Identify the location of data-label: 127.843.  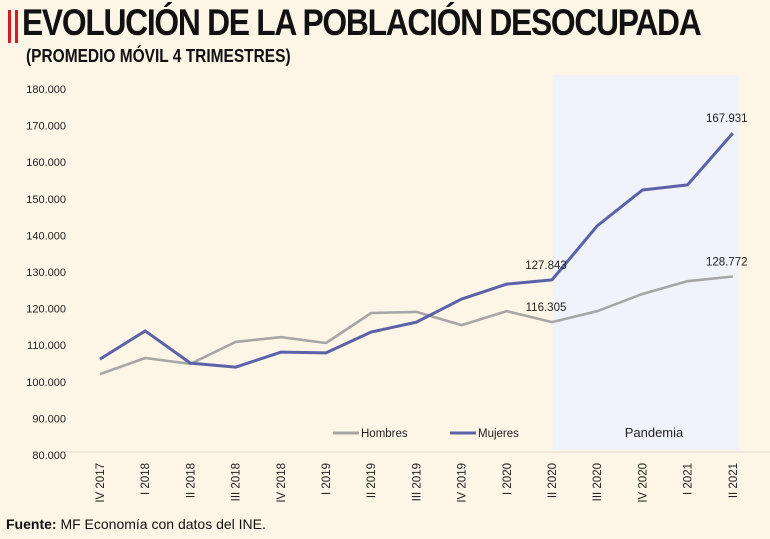
(546, 266).